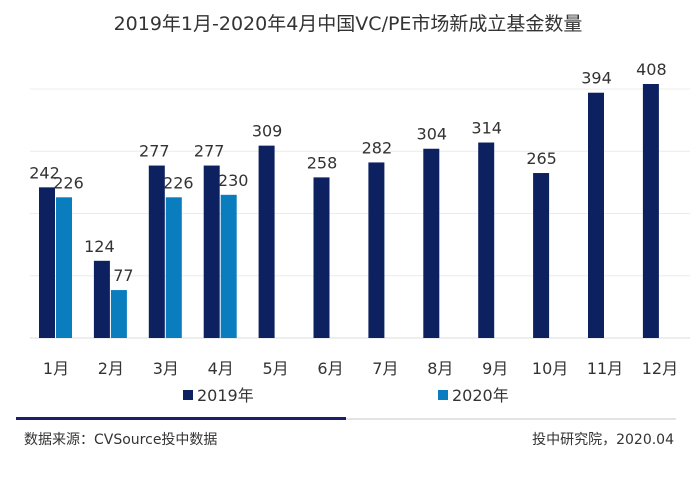 This screenshot has width=697, height=483. Describe the element at coordinates (44, 172) in the screenshot. I see `data-label: 242` at that location.